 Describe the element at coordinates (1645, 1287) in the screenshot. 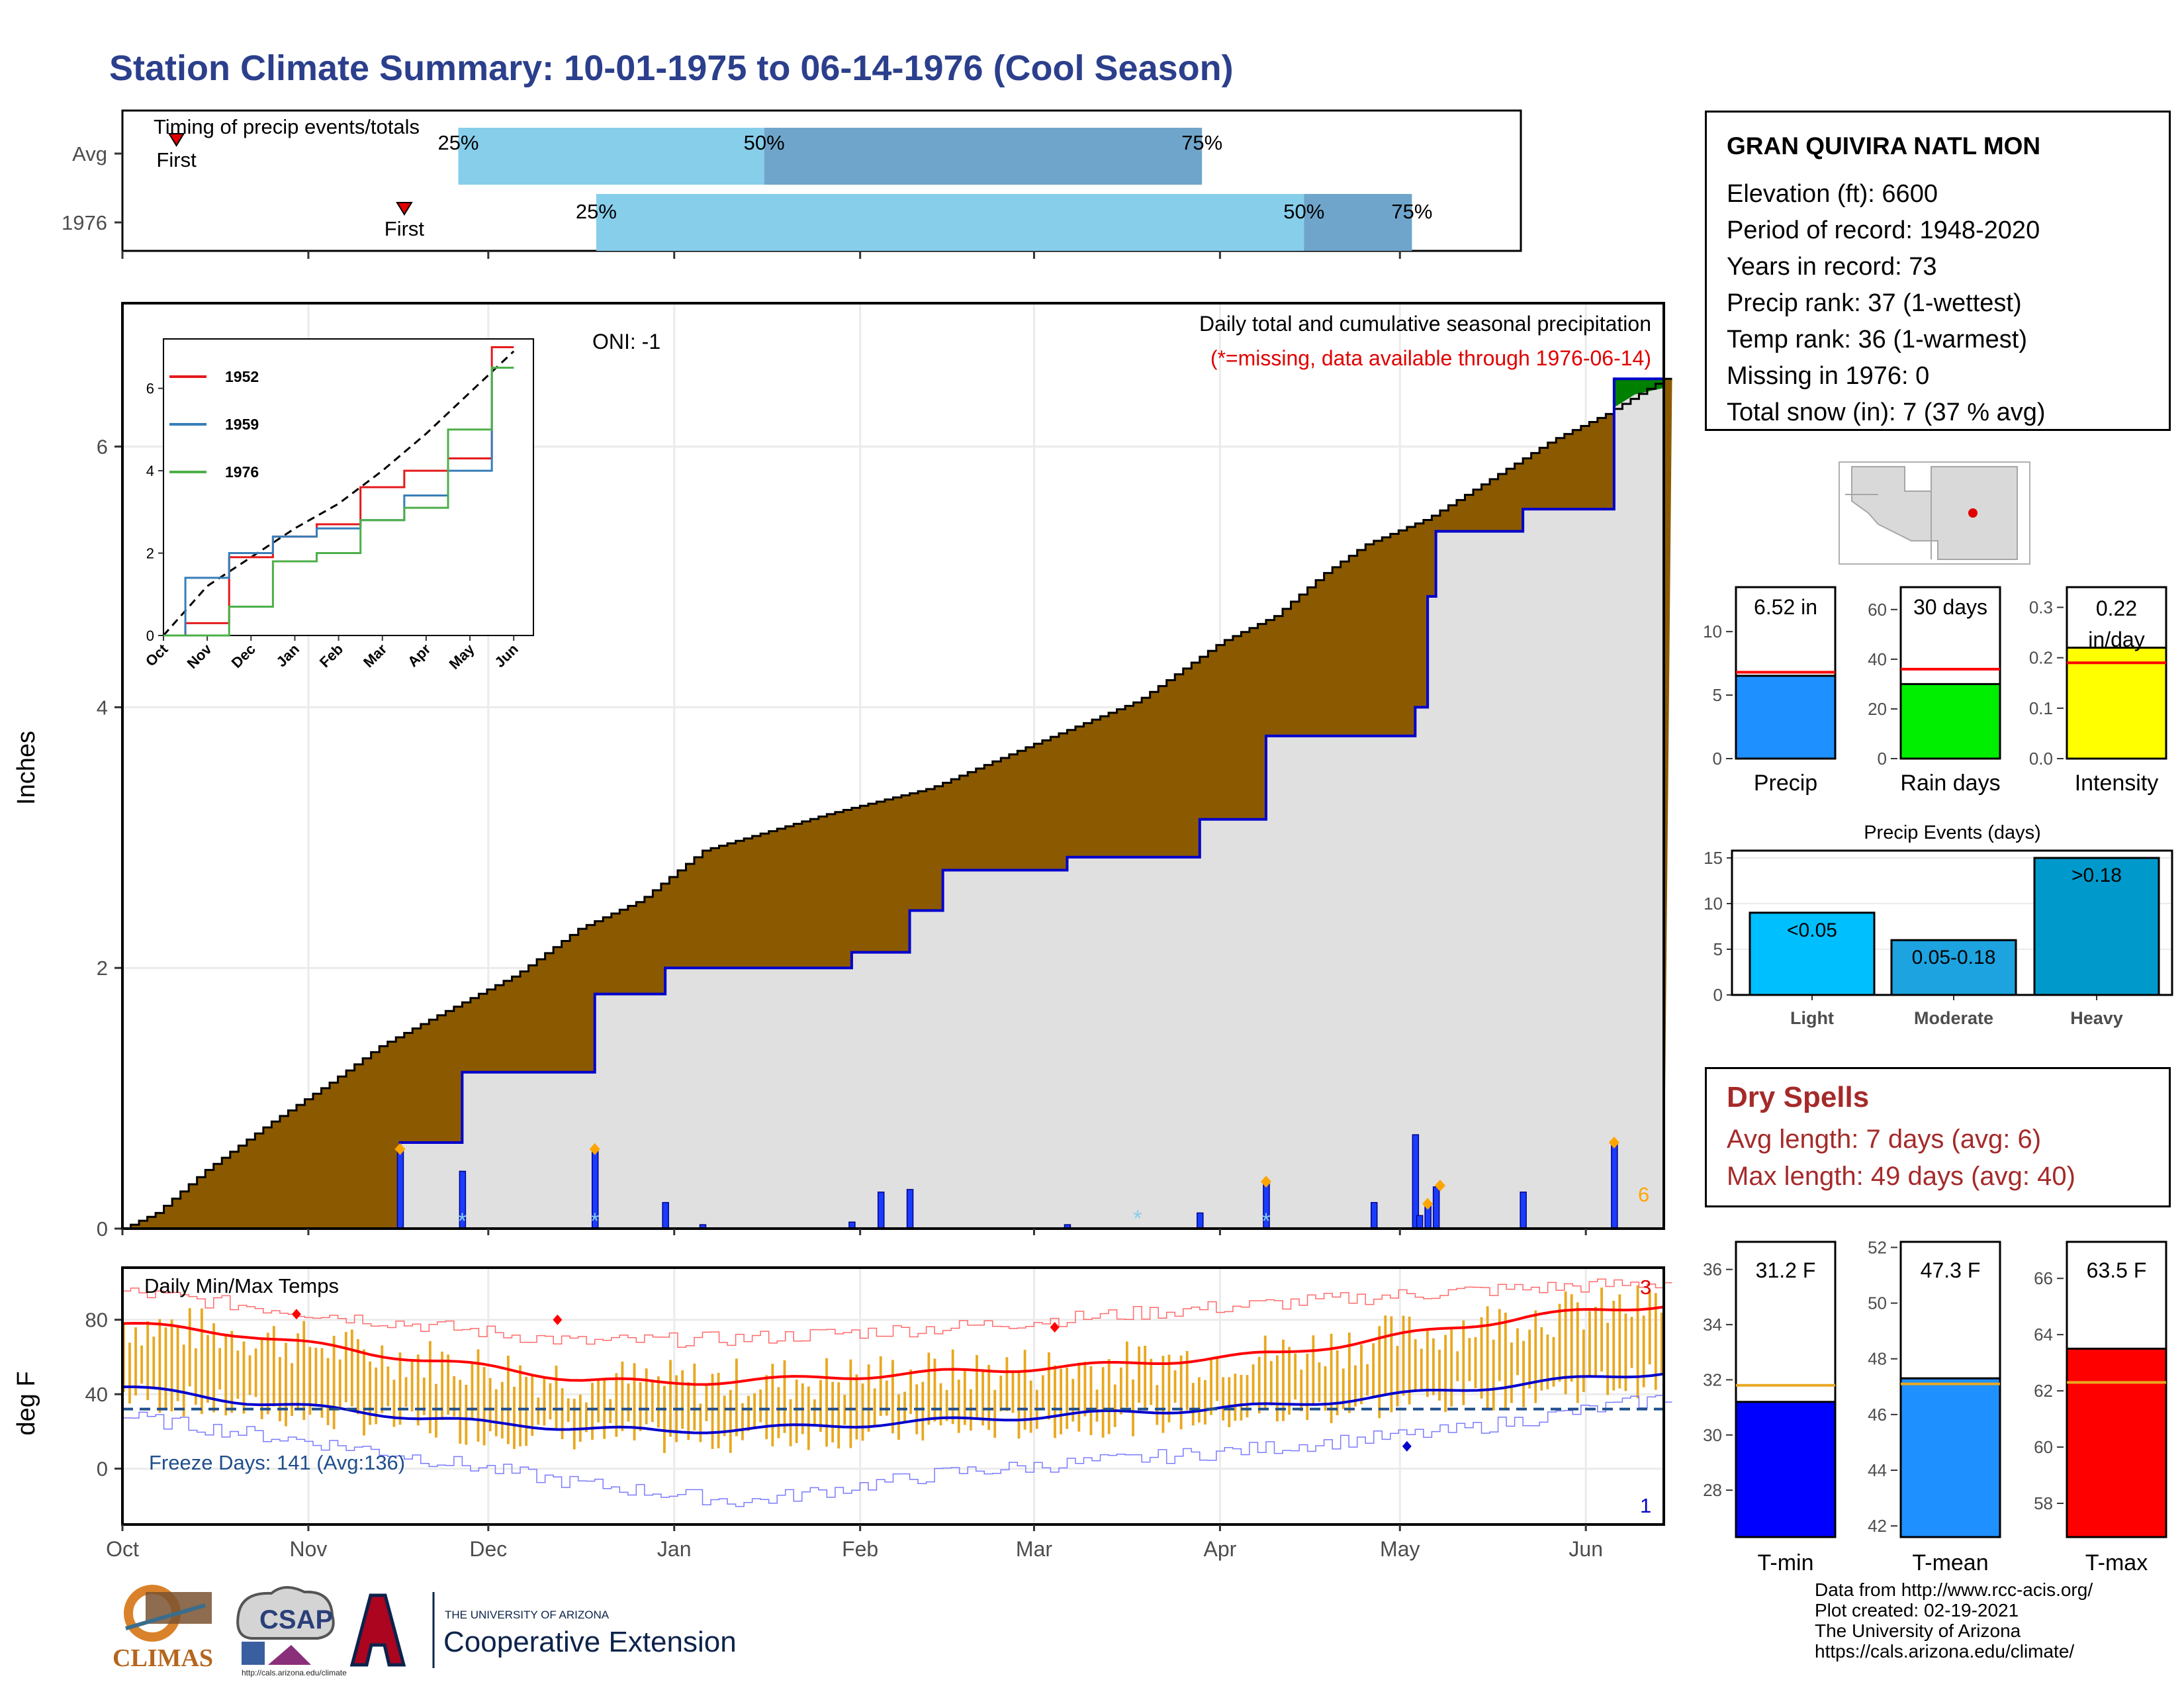

I see `temp-count-high: 3` at that location.